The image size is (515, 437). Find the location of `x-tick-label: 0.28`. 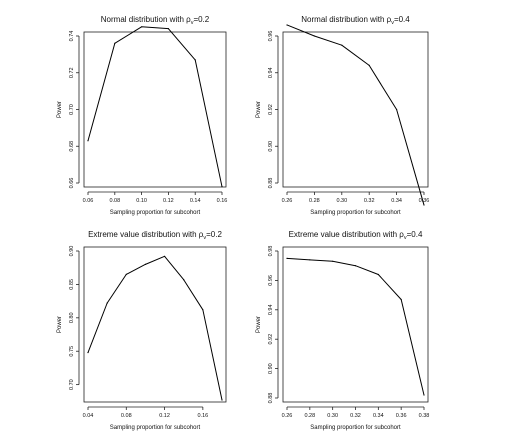

x-tick-label: 0.28 is located at coordinates (314, 201).